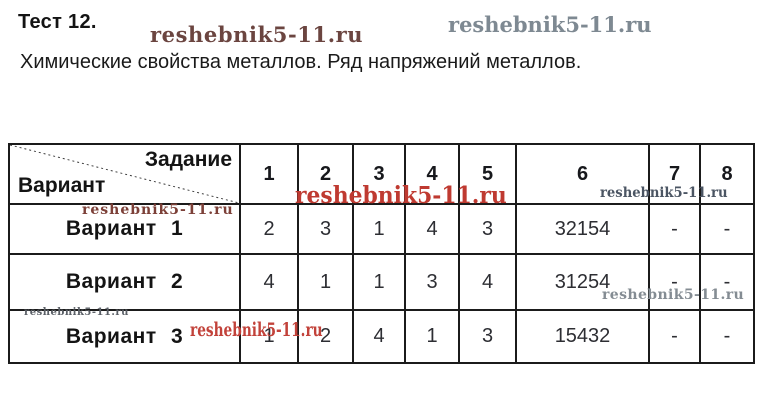 This screenshot has height=415, width=761. I want to click on task-column-header-2: 2, so click(325, 174).